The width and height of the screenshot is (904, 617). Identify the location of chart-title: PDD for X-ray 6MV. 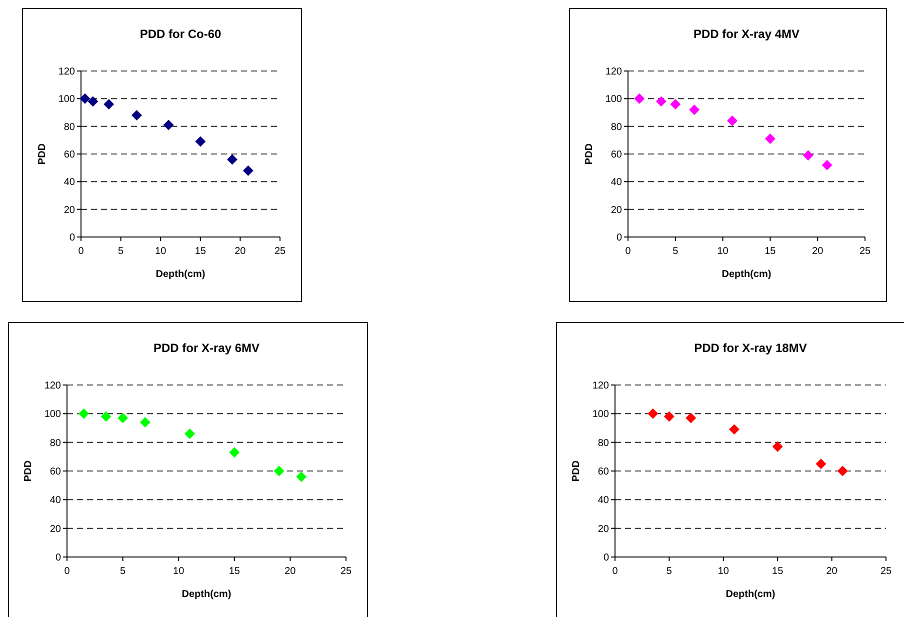
(206, 348).